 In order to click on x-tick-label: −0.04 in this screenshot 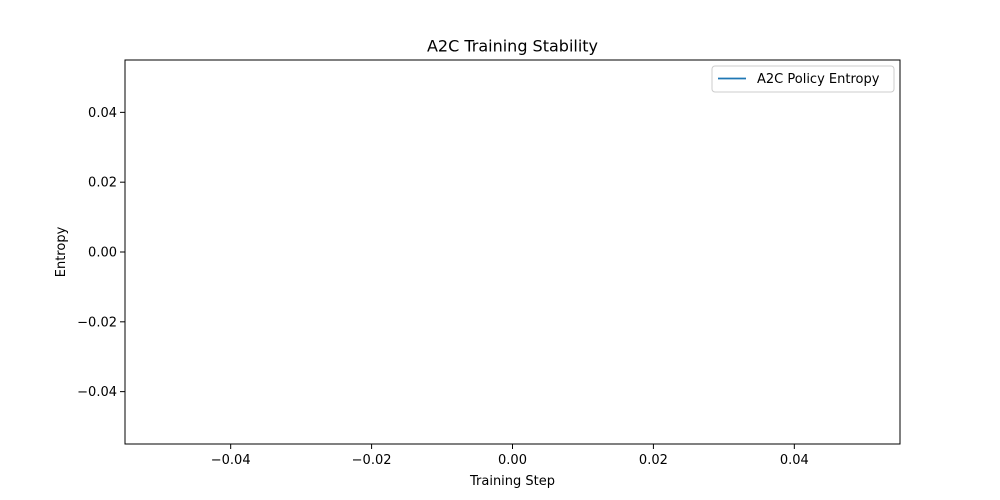, I will do `click(231, 460)`.